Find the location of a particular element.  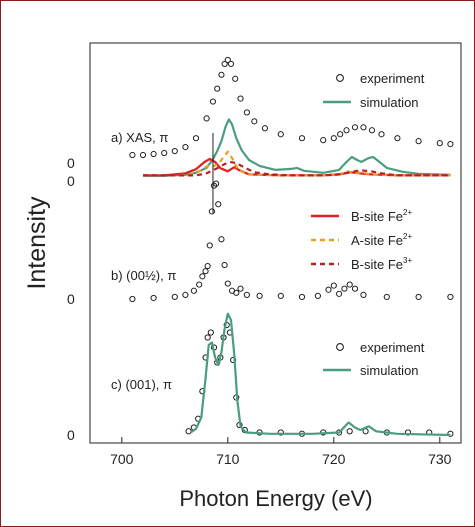

series-line-panel2-a-site-fe2 is located at coordinates (297, 163).